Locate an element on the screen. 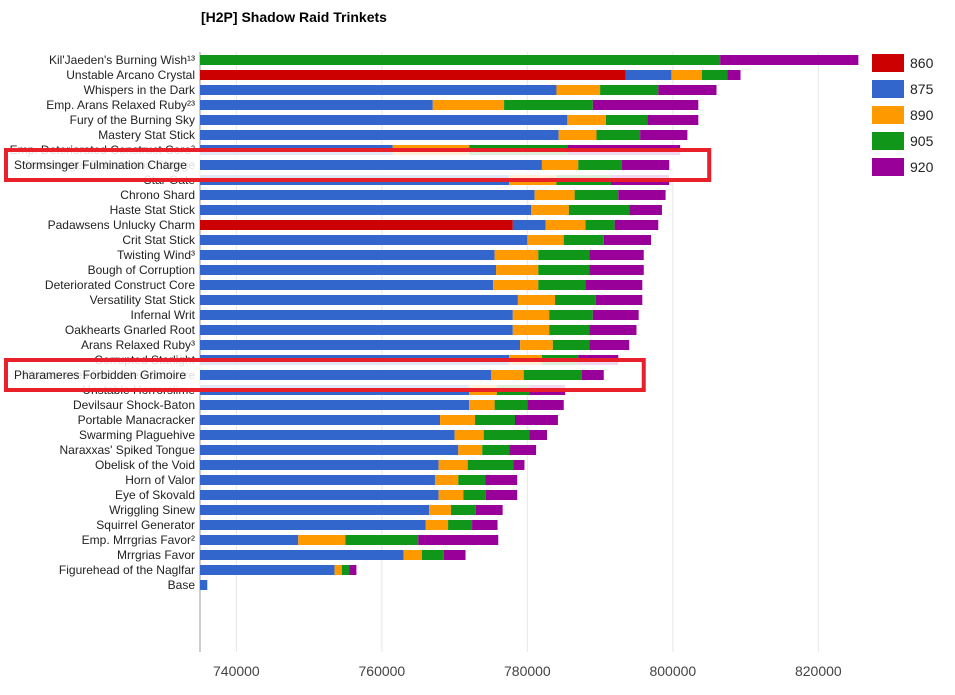  category-label: Eye of Skovald is located at coordinates (155, 495).